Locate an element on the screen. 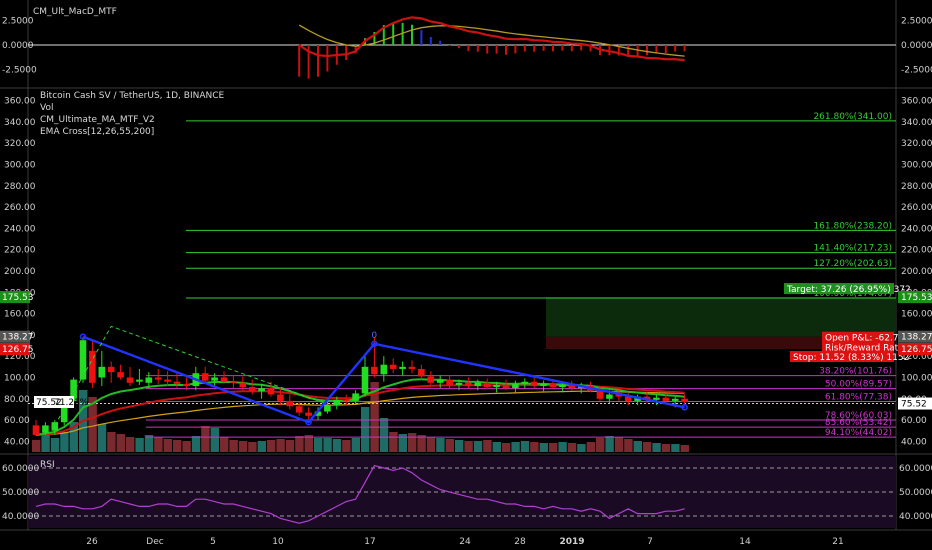 This screenshot has height=550, width=932. current-price-left-pct: 71.21% is located at coordinates (71, 403).